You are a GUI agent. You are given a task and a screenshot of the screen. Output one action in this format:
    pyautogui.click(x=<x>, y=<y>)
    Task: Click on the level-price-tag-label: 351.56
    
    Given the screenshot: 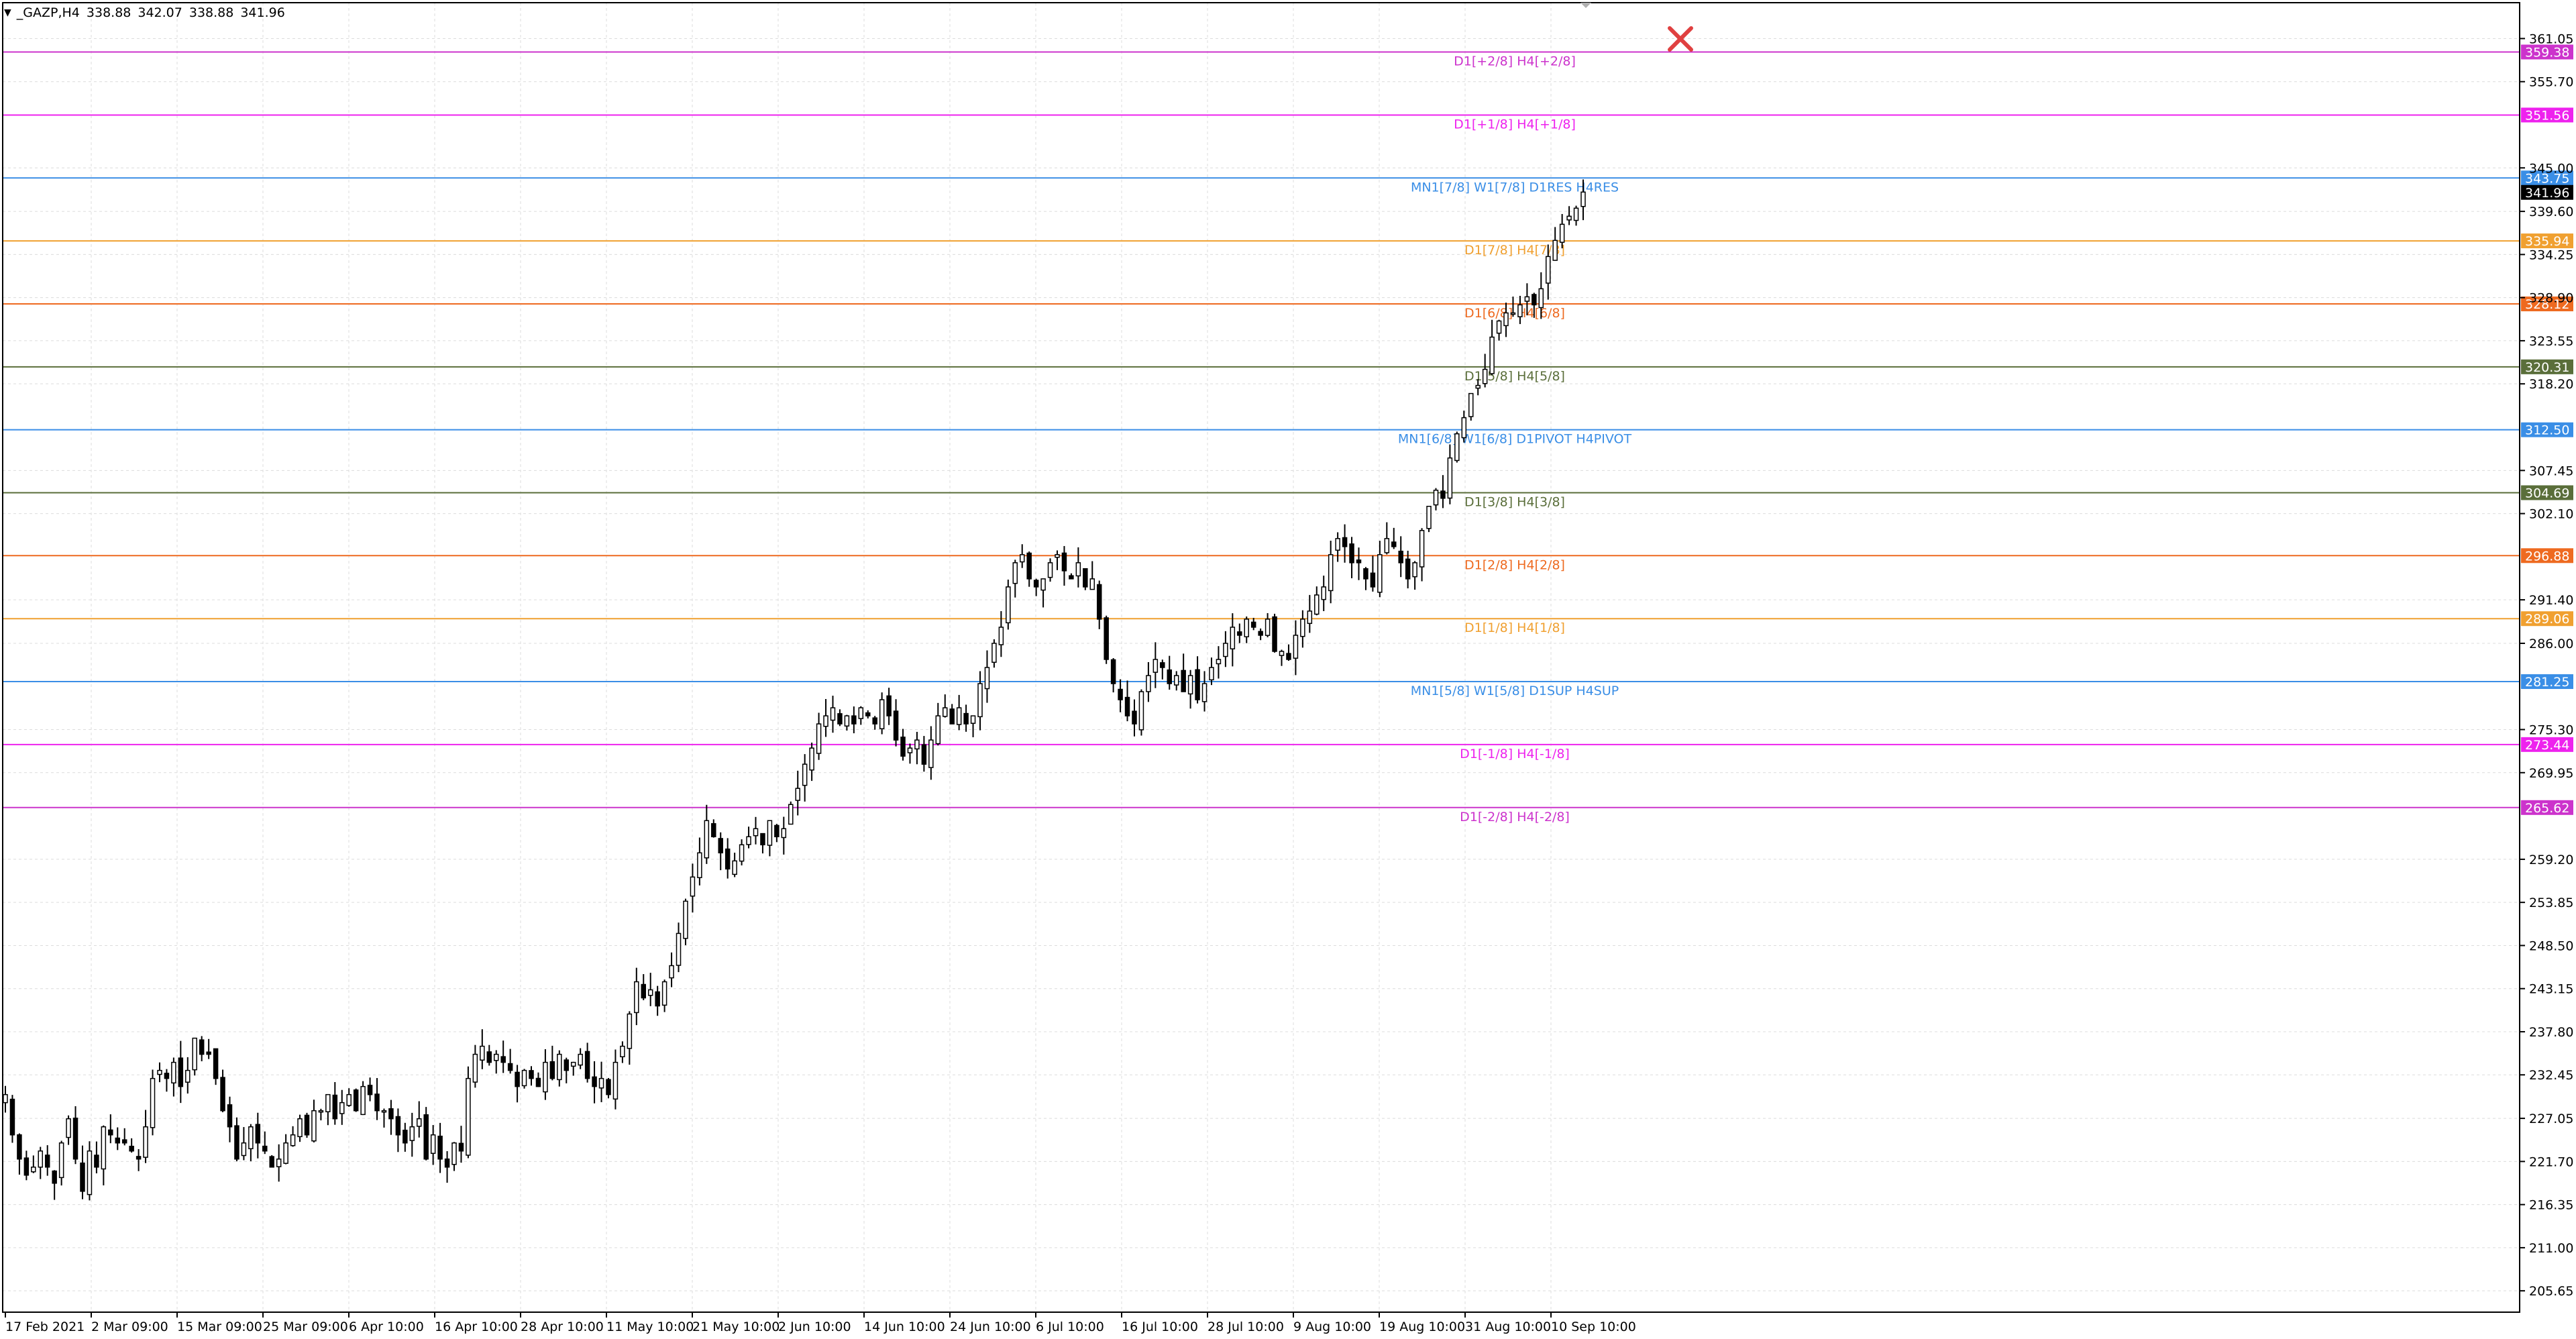 What is the action you would take?
    pyautogui.click(x=2547, y=115)
    